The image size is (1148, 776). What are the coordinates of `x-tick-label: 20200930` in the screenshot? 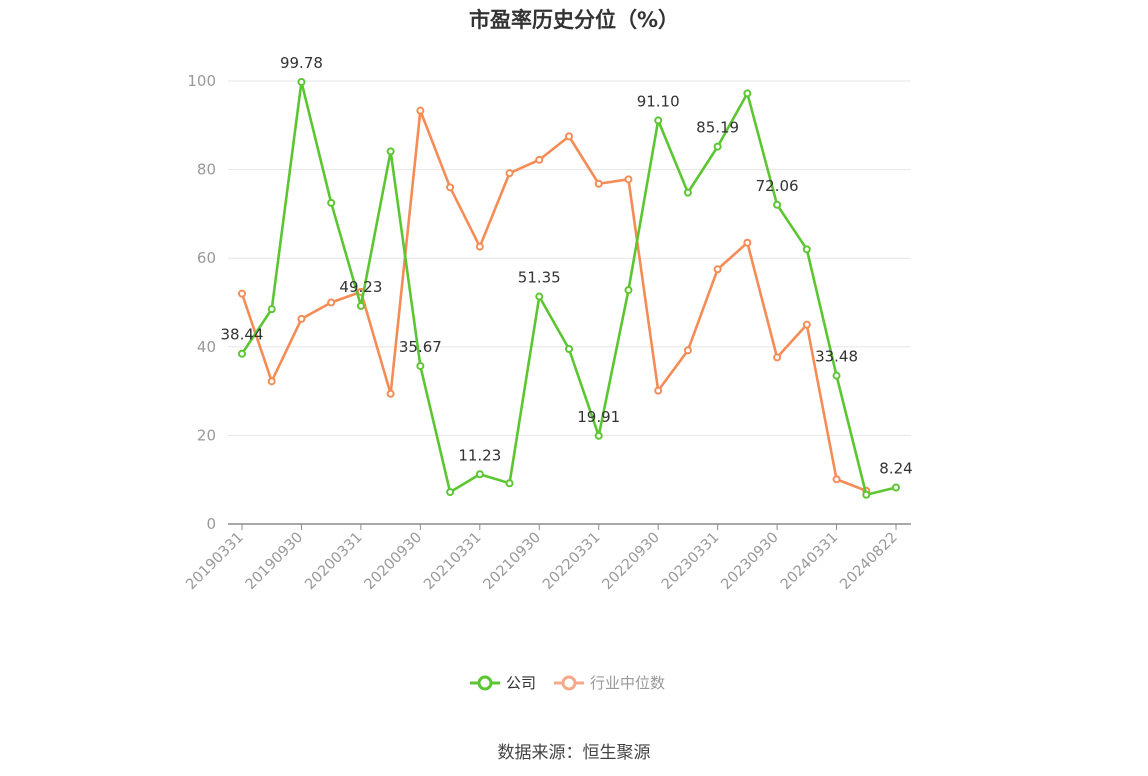 It's located at (394, 562).